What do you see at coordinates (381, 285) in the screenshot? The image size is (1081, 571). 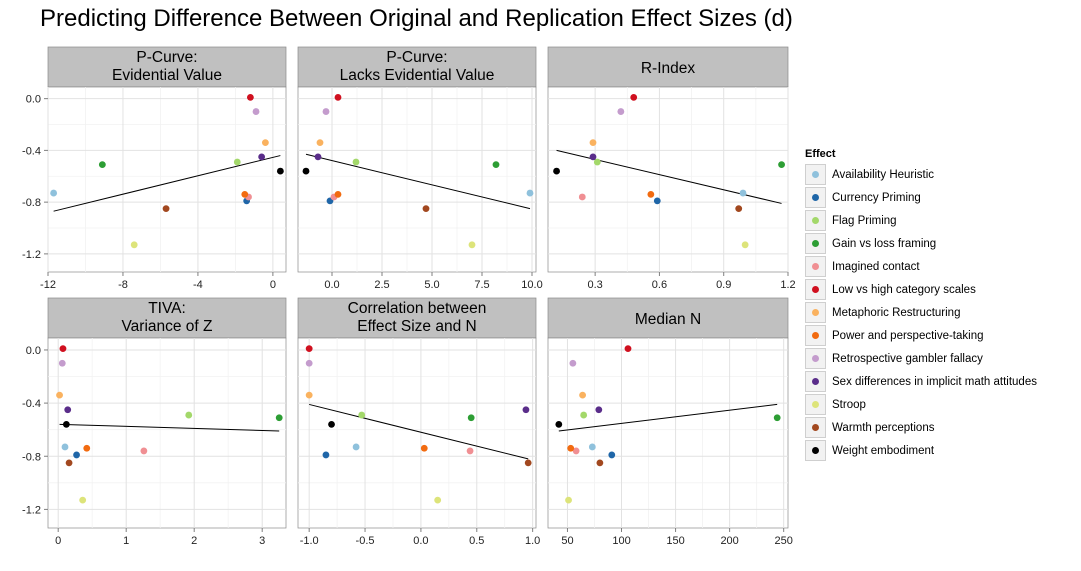 I see `x-tick-label: 2.5` at bounding box center [381, 285].